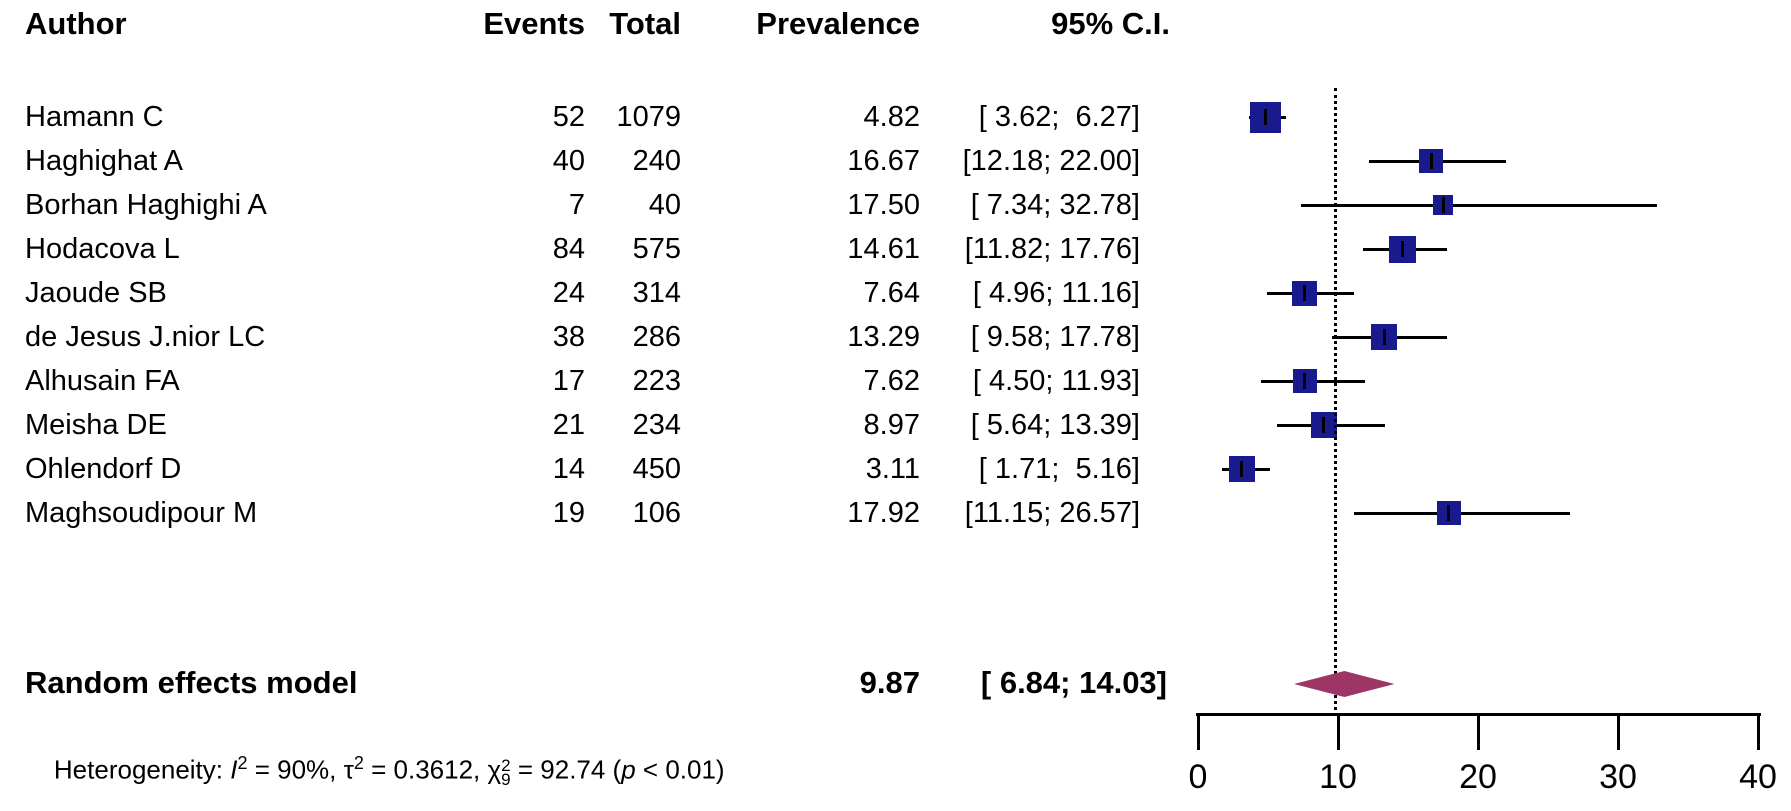  What do you see at coordinates (656, 337) in the screenshot?
I see `study-total: 286` at bounding box center [656, 337].